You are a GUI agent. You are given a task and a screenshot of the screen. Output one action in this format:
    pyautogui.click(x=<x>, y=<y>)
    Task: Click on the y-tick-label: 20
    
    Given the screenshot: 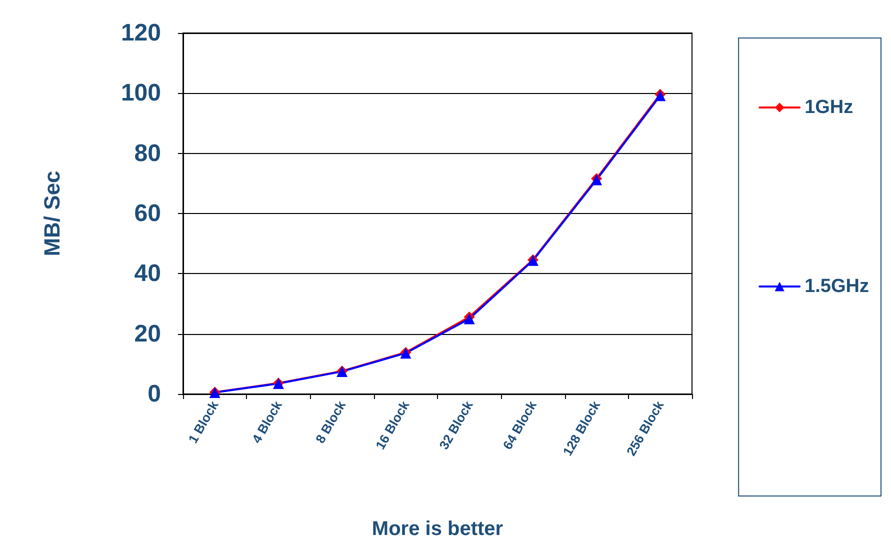 What is the action you would take?
    pyautogui.click(x=147, y=334)
    